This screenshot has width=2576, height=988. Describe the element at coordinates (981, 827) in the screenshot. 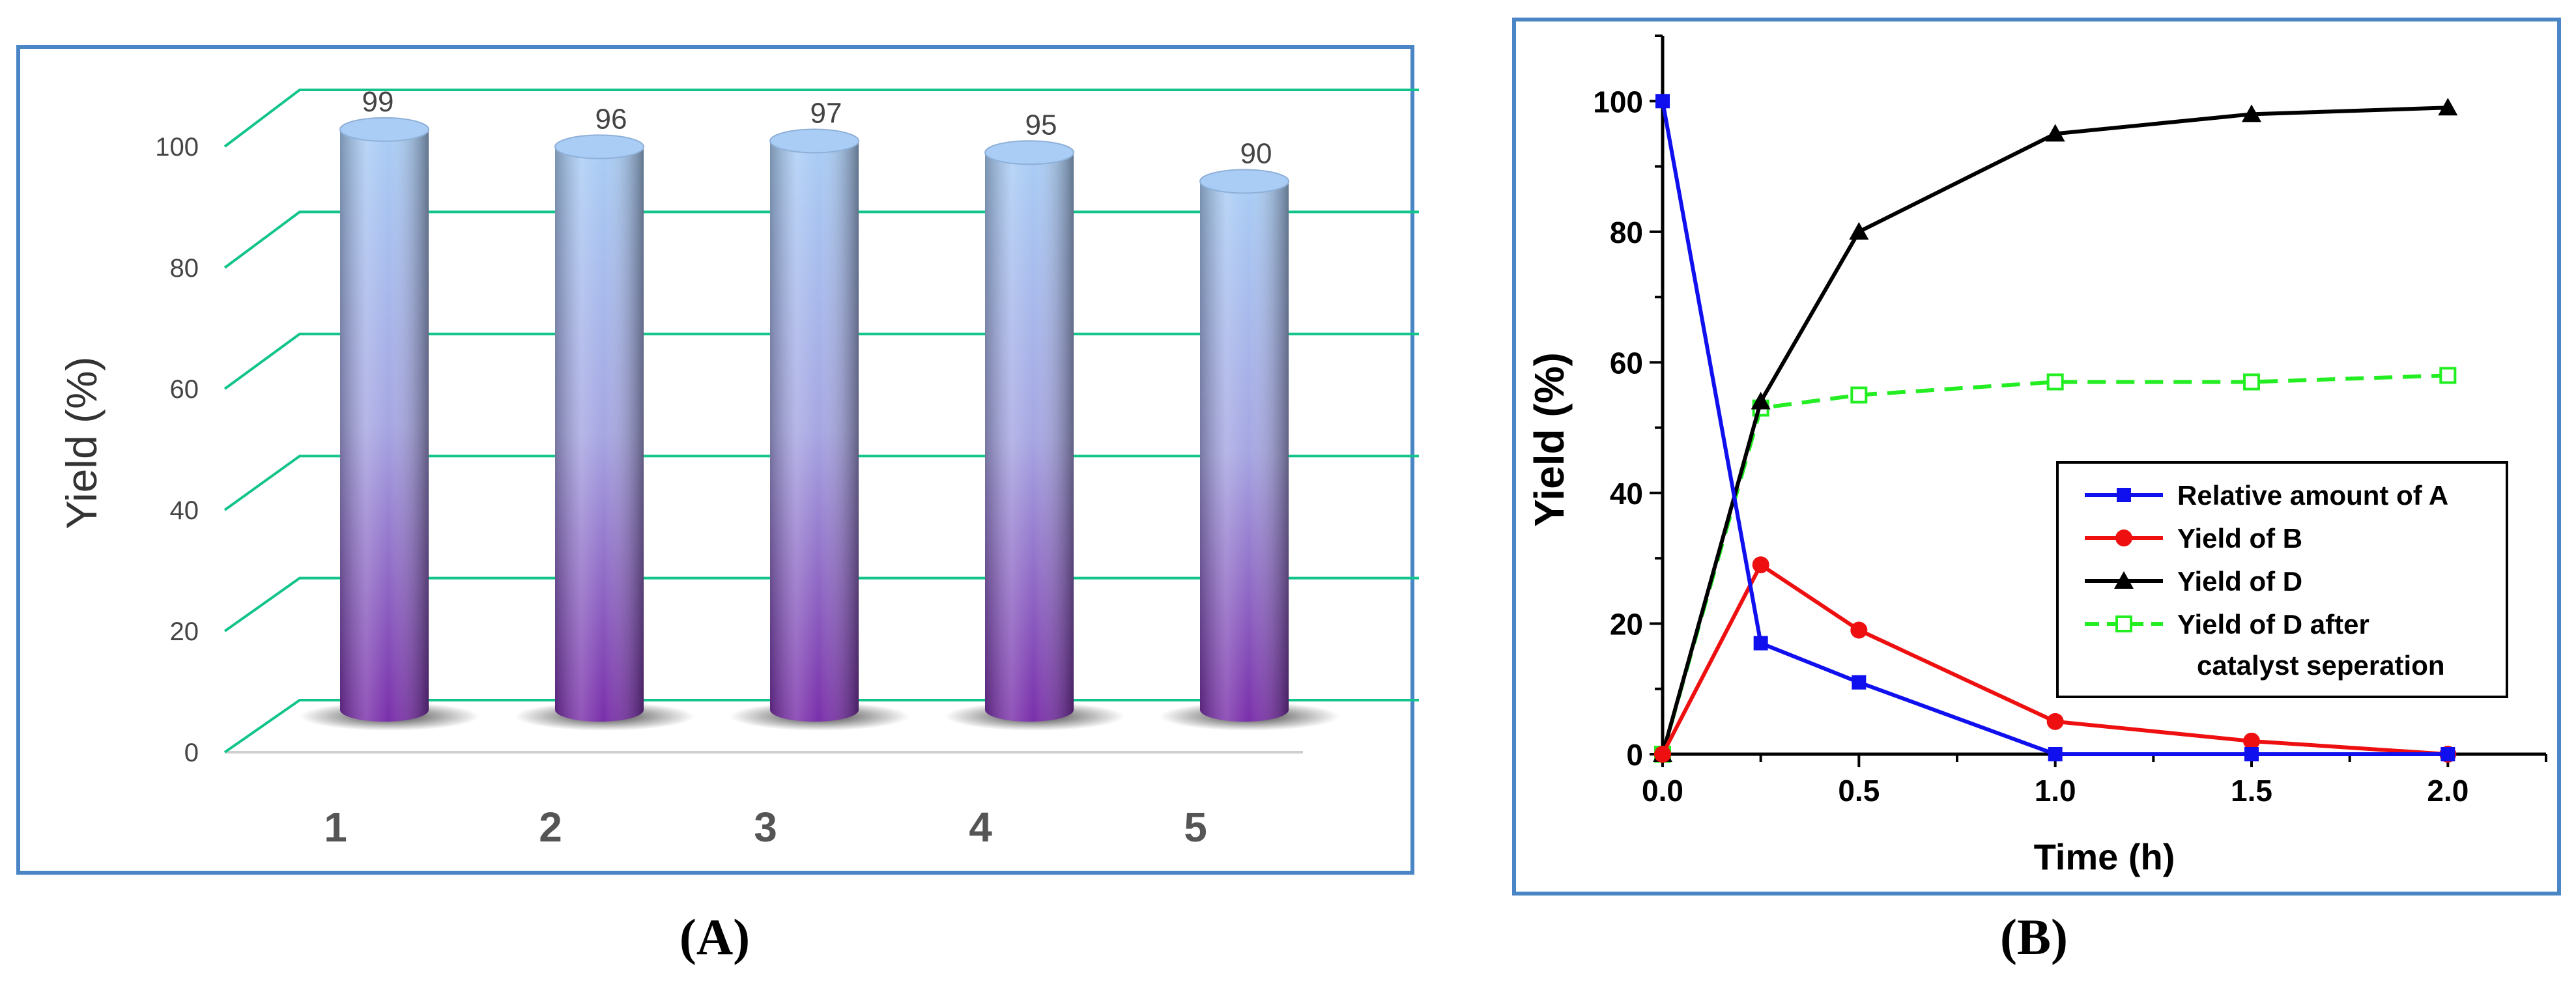

I see `x-tick-label-4: 4` at that location.